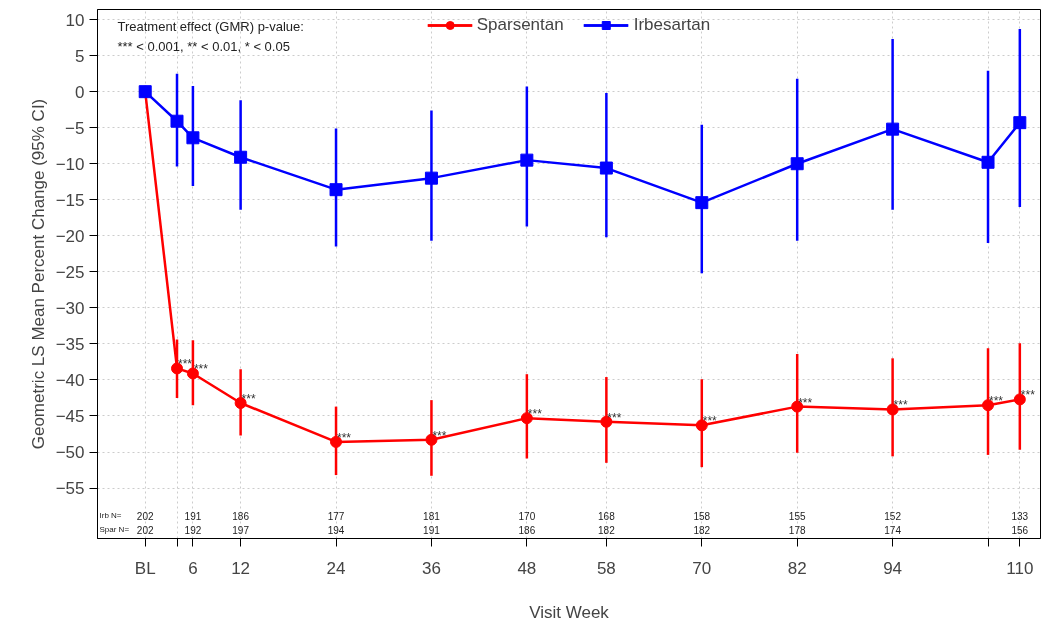  I want to click on annotation: 155, so click(797, 516).